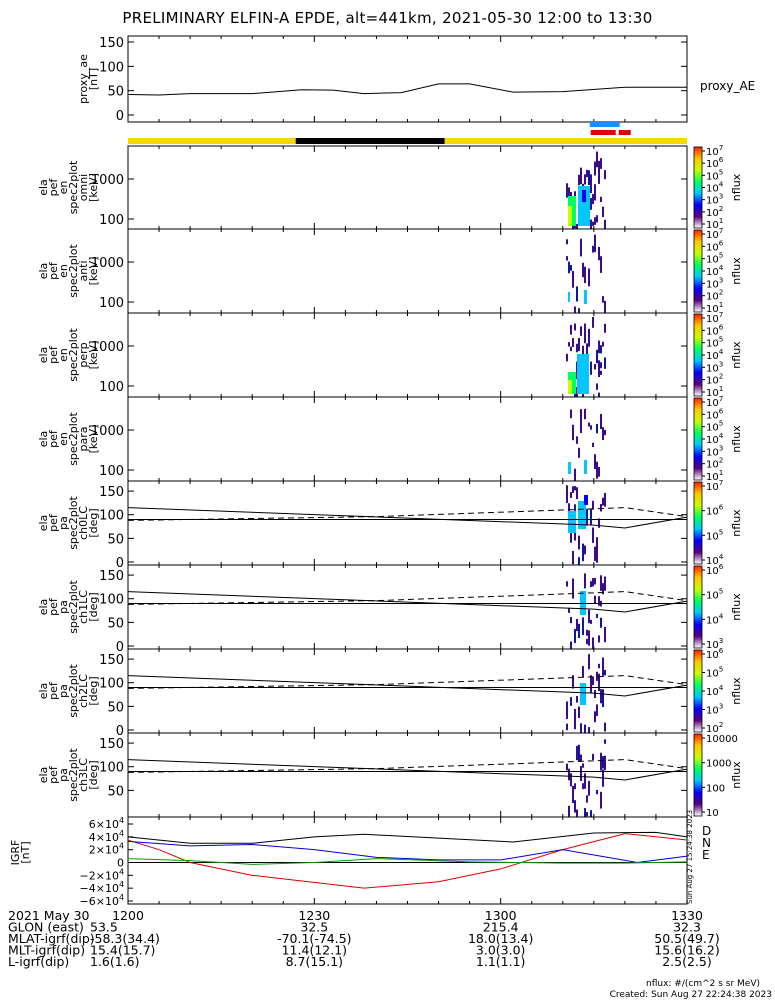 This screenshot has width=775, height=1000. Describe the element at coordinates (407, 766) in the screenshot. I see `ch3-anti-loss-cone` at that location.